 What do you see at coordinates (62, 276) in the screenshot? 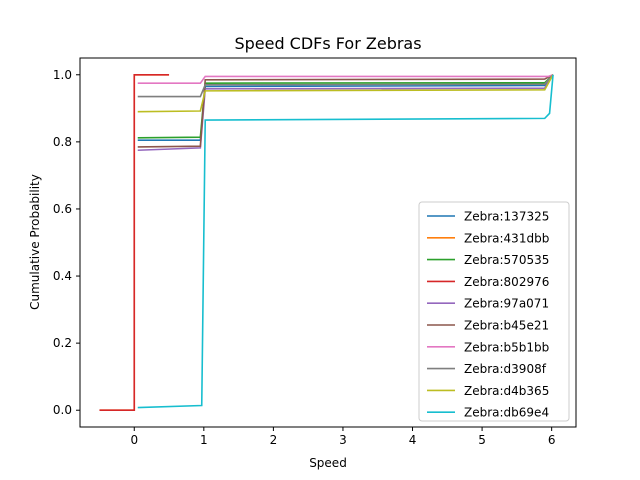
I see `y-tick-label: 0.4` at bounding box center [62, 276].